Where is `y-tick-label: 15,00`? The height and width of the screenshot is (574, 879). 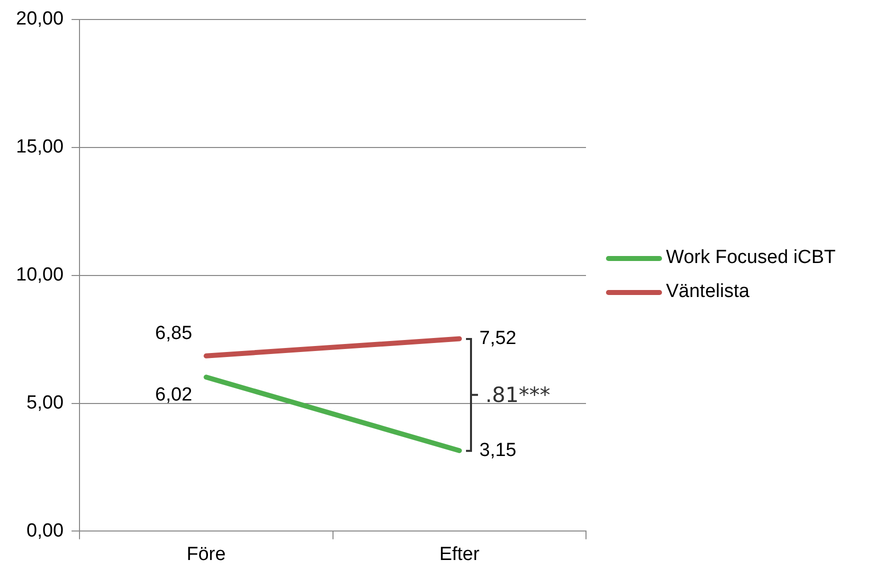
y-tick-label: 15,00 is located at coordinates (40, 147).